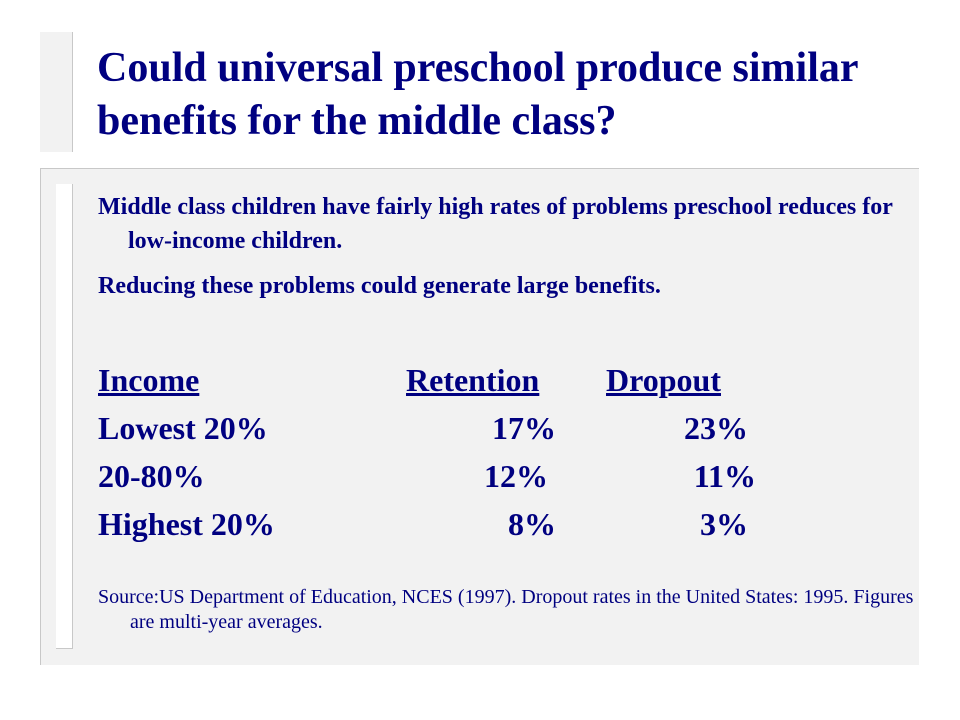 This screenshot has width=960, height=720. Describe the element at coordinates (478, 480) in the screenshot. I see `table-row: 20-80% 12% 11%` at that location.